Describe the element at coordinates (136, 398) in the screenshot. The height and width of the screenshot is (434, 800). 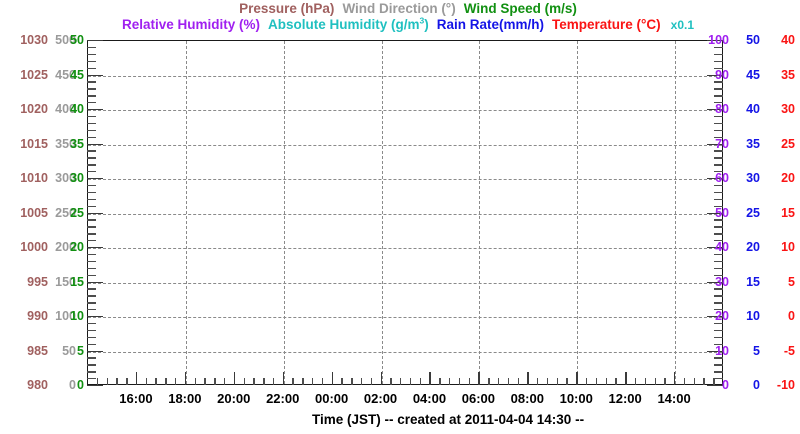
I see `xtick-label: 16:00` at that location.